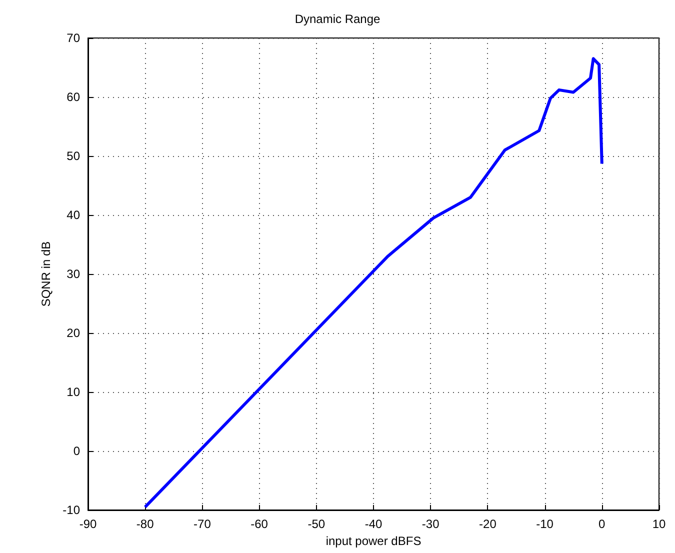 The height and width of the screenshot is (553, 675). I want to click on y-tick-label: 30, so click(73, 274).